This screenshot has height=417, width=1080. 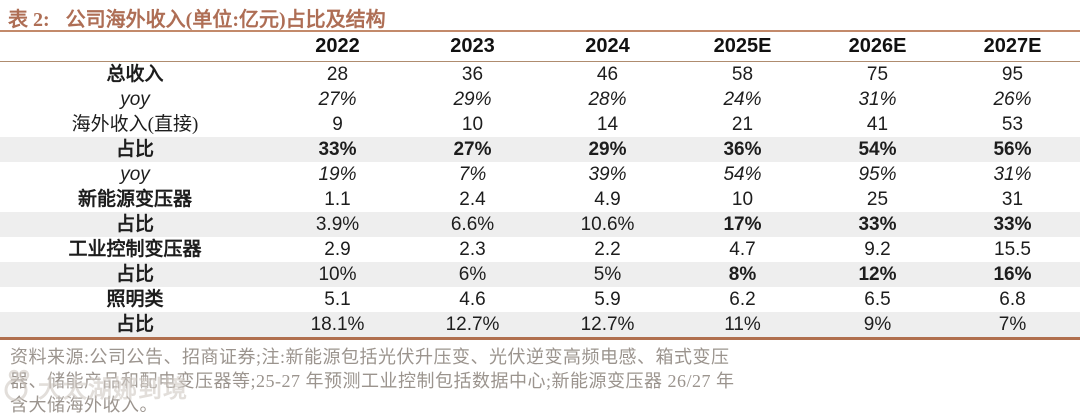 I want to click on cell-value: 8%, so click(x=742, y=274).